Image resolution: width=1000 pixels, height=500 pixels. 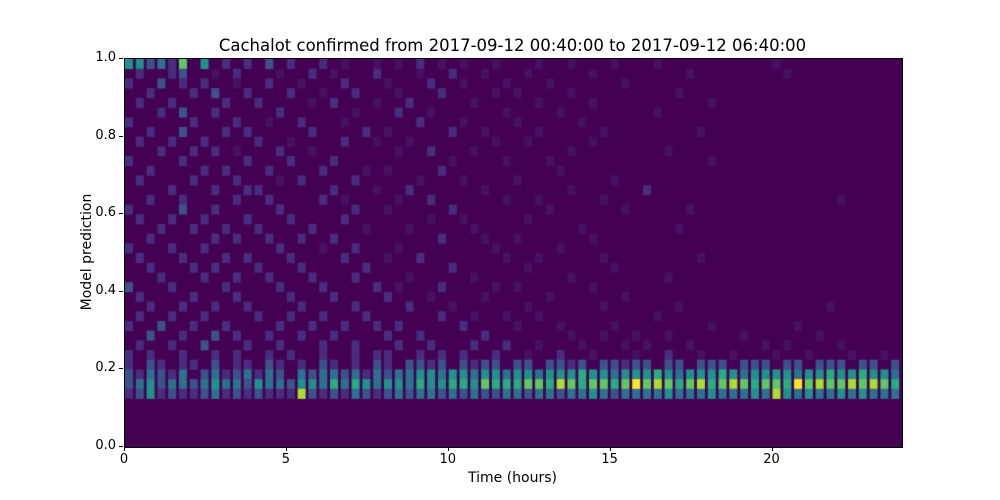 I want to click on x-tick-label: 20, so click(x=771, y=459).